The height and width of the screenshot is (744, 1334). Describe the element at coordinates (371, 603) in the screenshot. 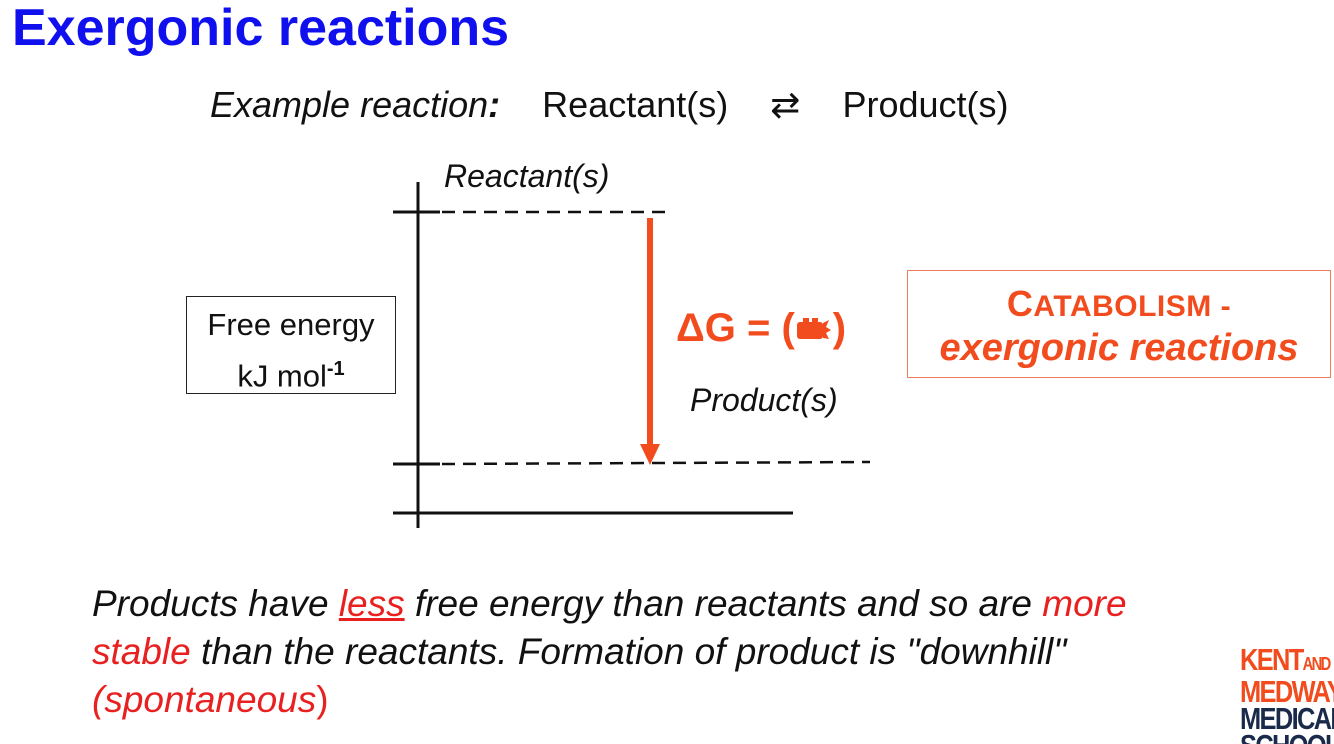

I see `statement-less: less` at that location.